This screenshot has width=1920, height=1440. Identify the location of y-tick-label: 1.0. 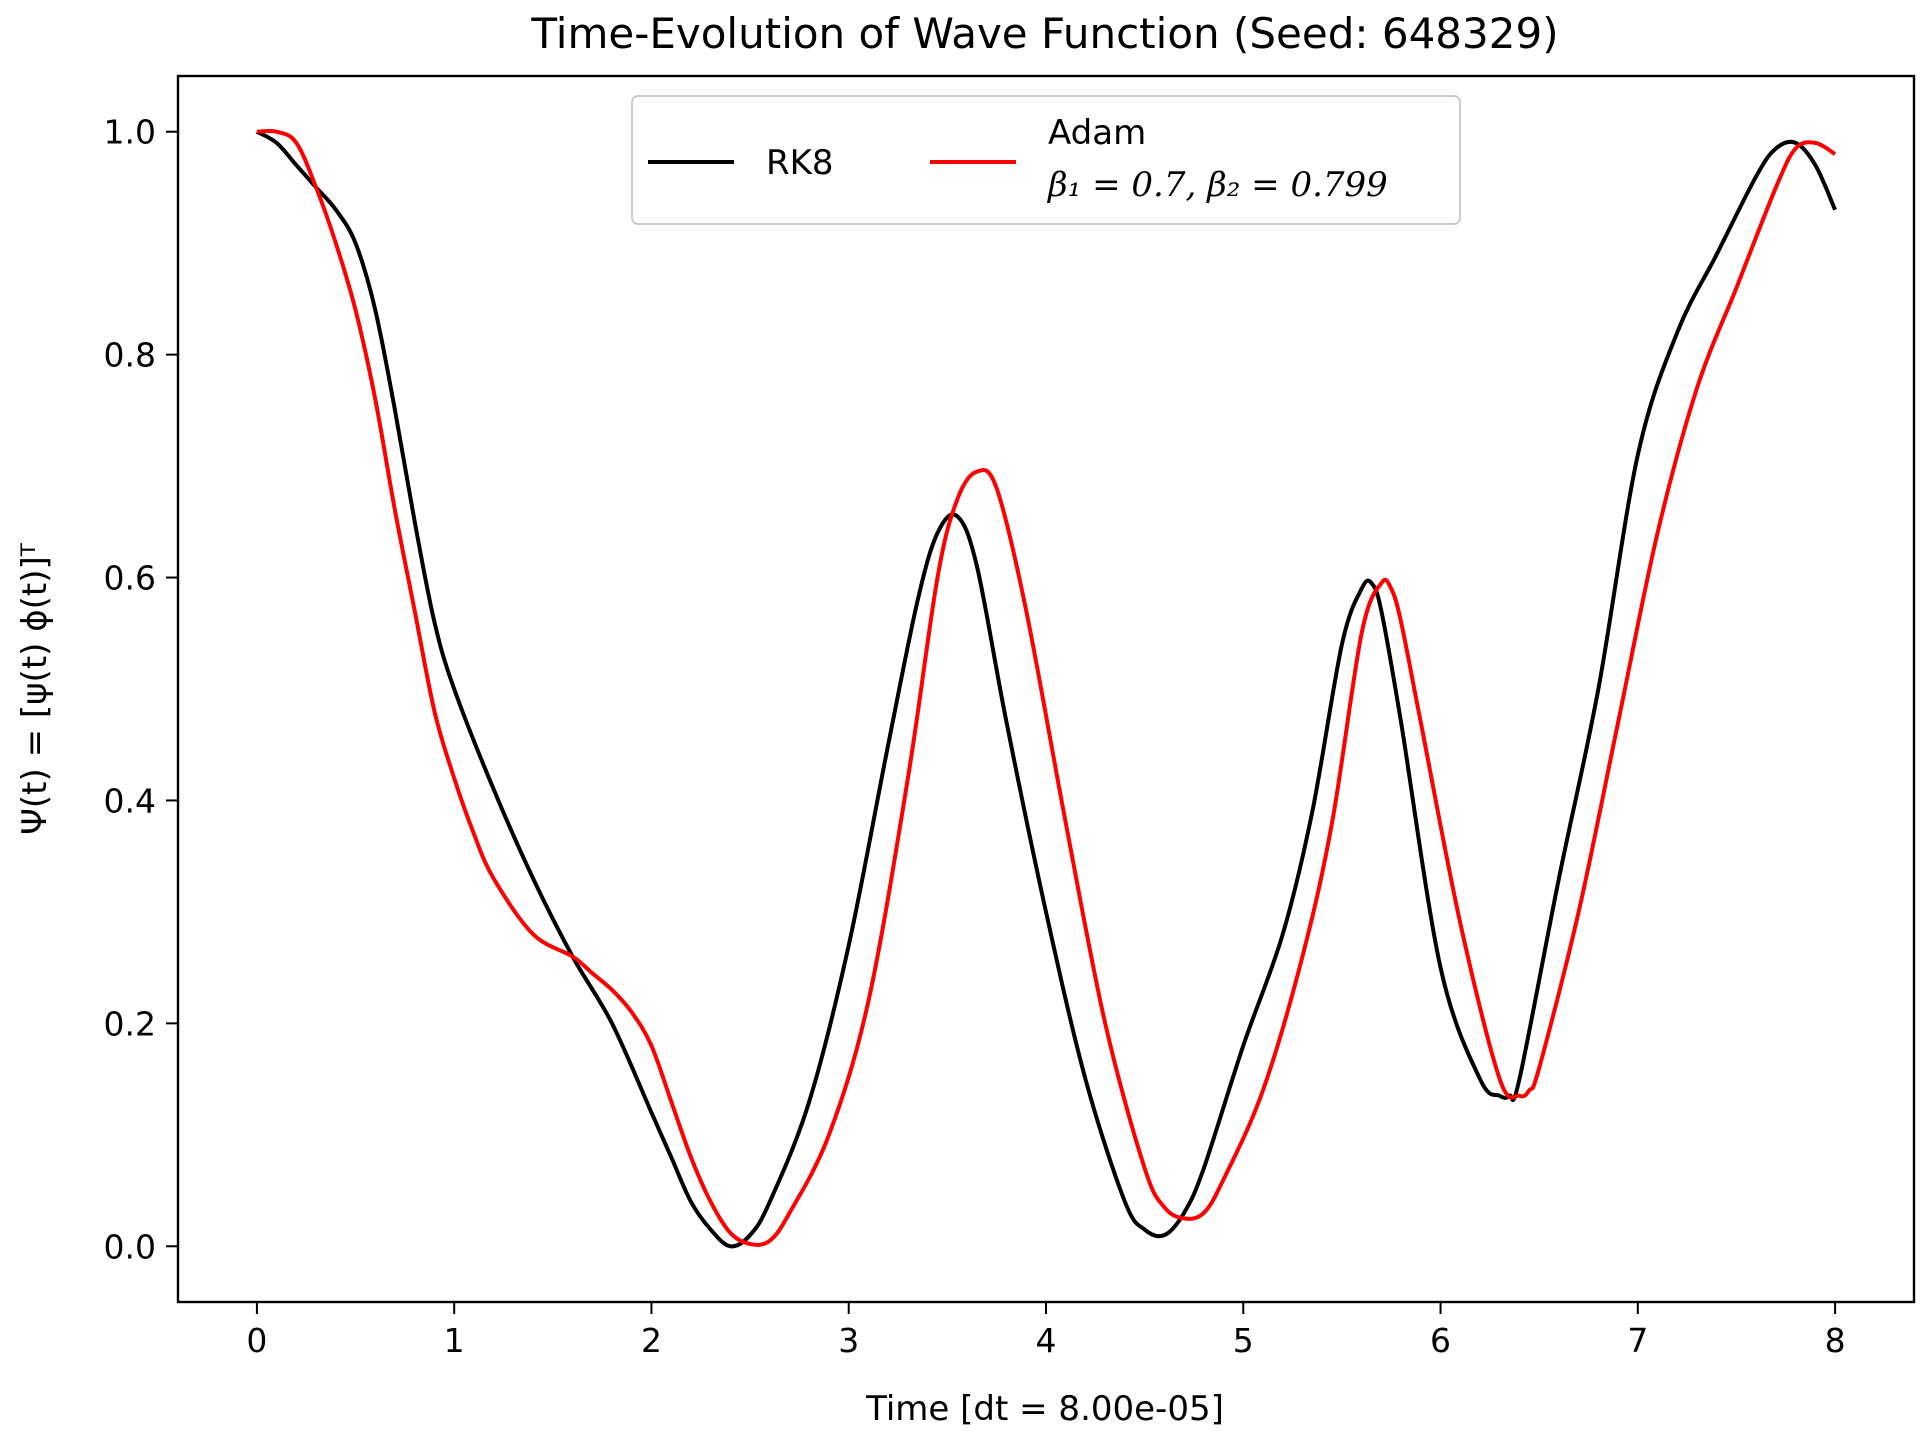
(130, 132).